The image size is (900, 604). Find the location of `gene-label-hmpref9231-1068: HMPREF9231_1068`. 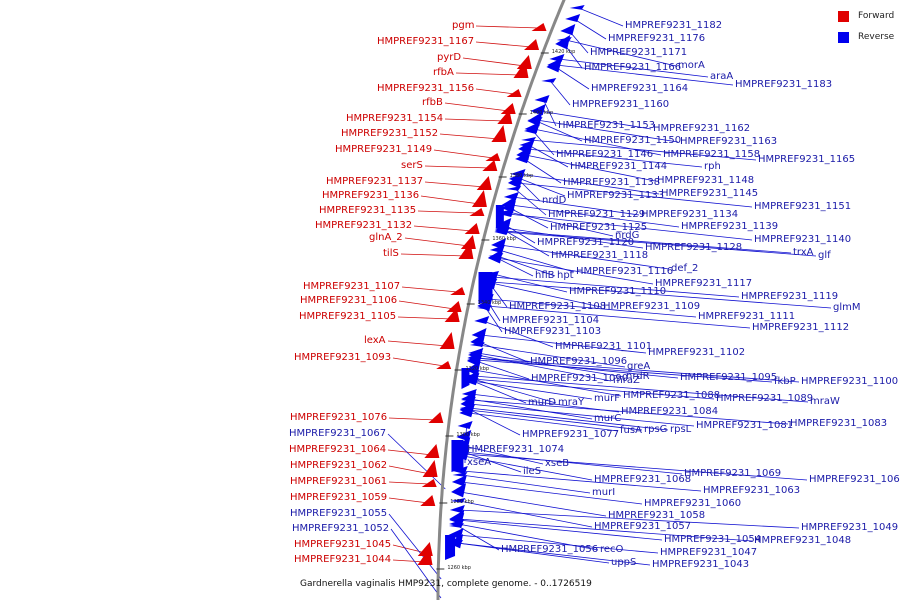

gene-label-hmpref9231-1068: HMPREF9231_1068 is located at coordinates (642, 480).